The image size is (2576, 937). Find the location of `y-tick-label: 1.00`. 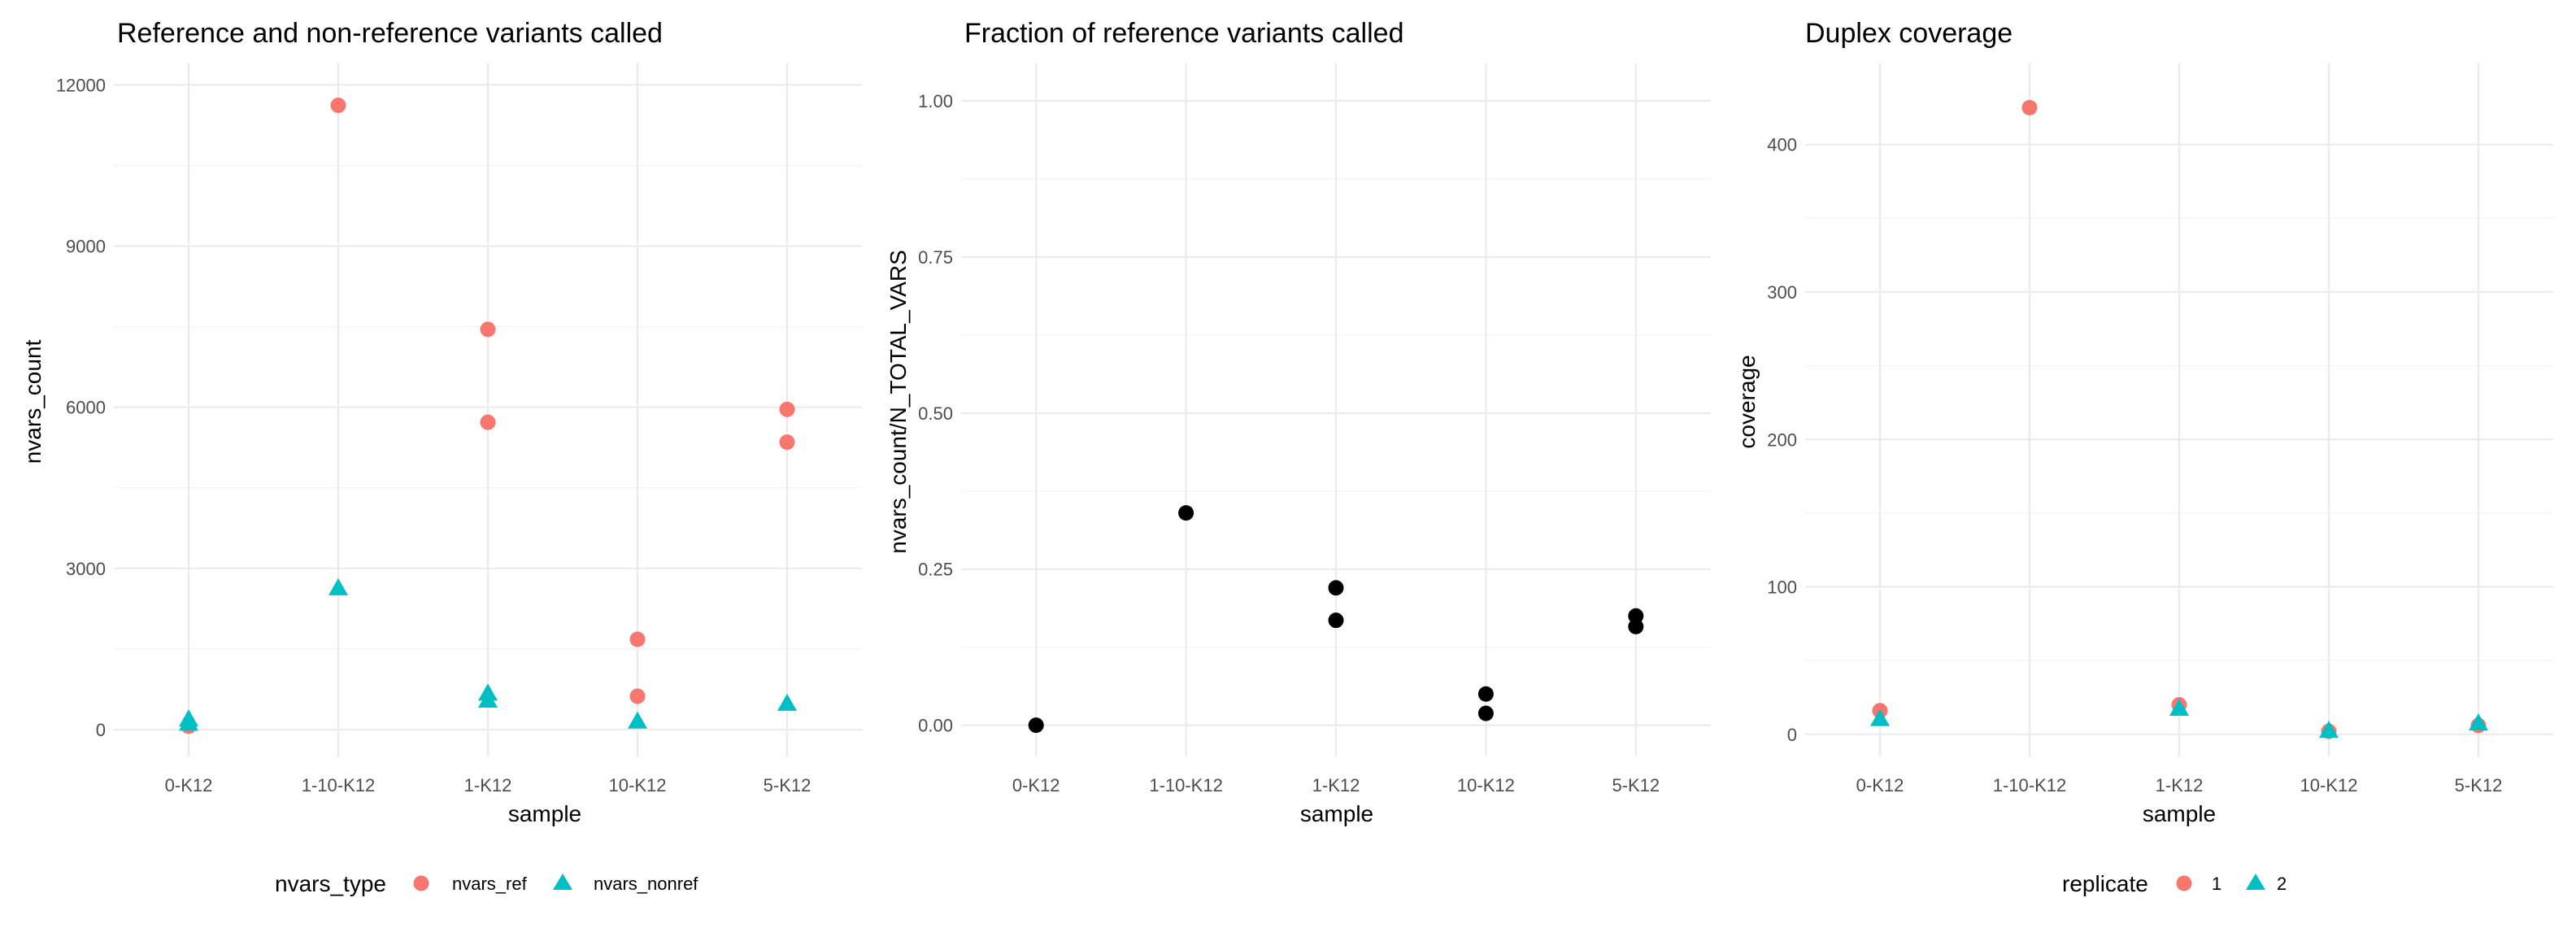

y-tick-label: 1.00 is located at coordinates (936, 101).